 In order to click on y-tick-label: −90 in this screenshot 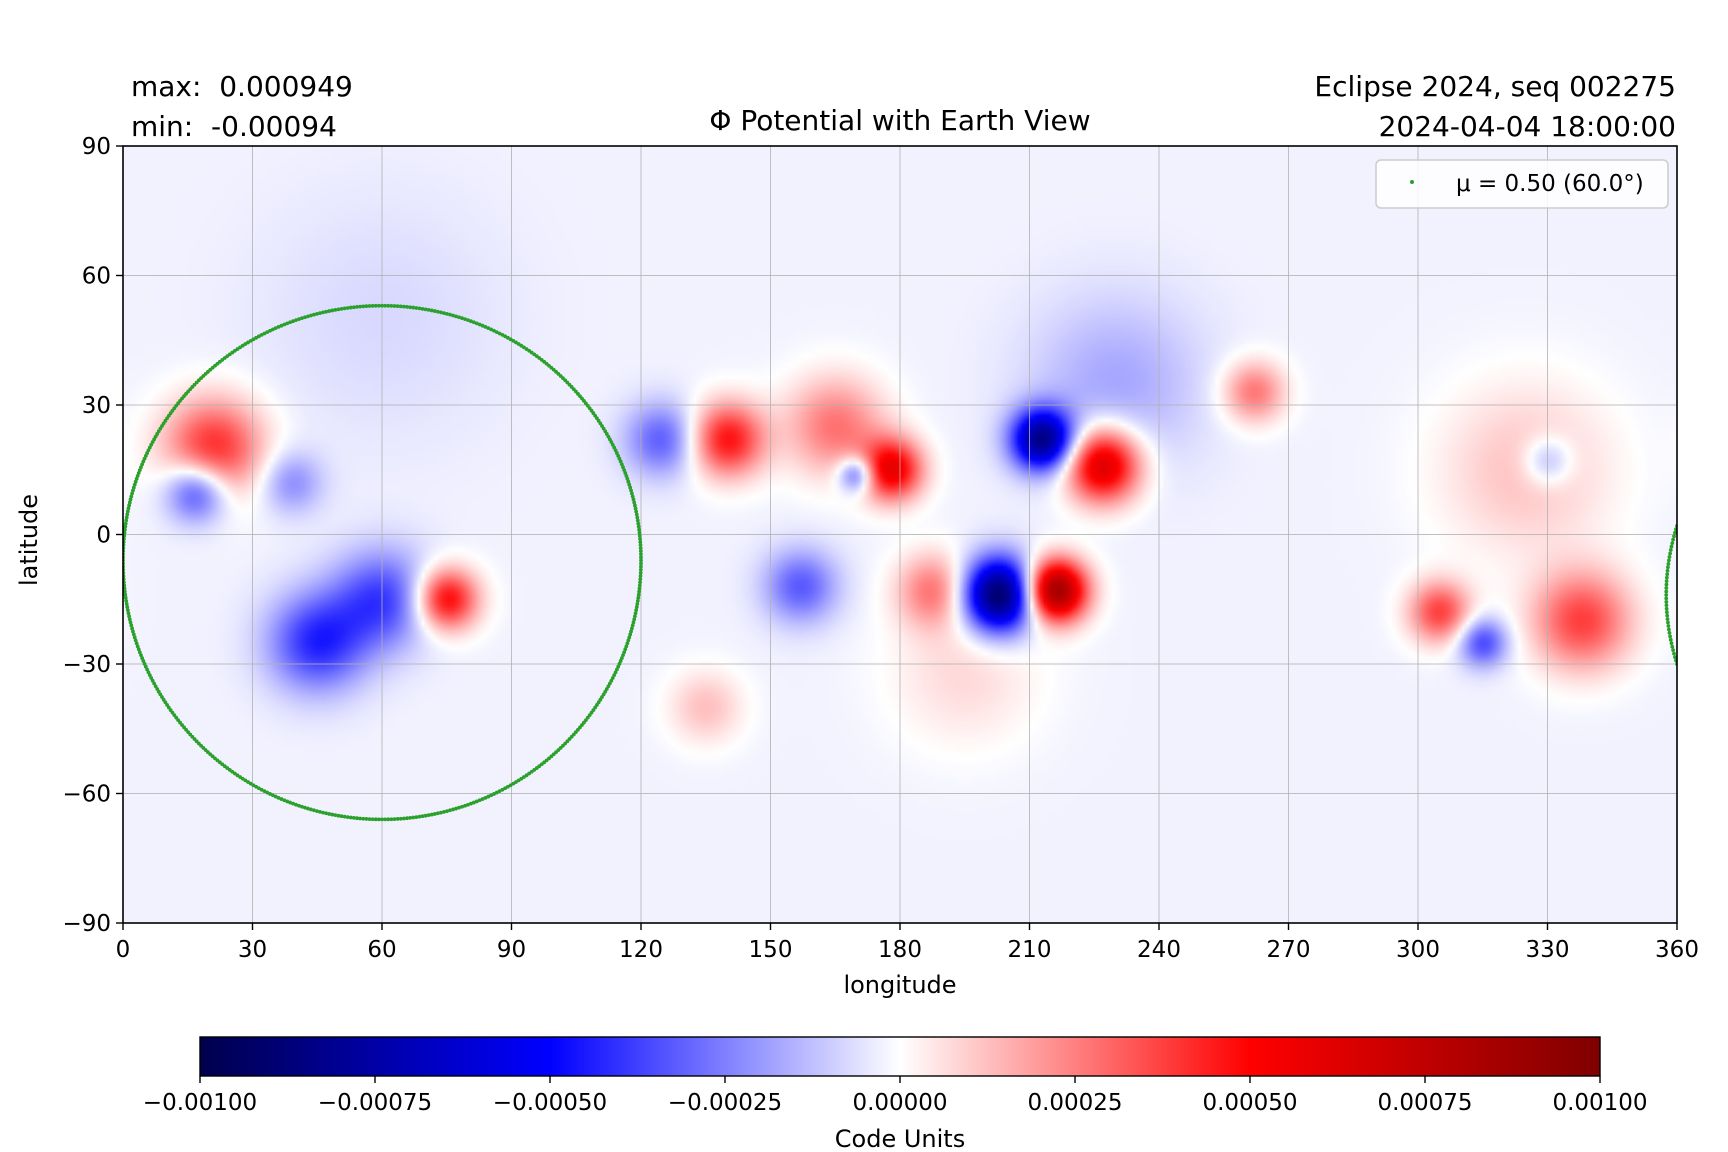, I will do `click(86, 924)`.